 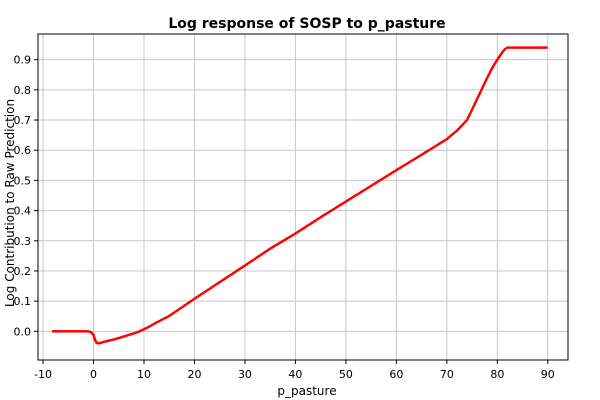 What do you see at coordinates (93, 374) in the screenshot?
I see `x-tick-label: 0` at bounding box center [93, 374].